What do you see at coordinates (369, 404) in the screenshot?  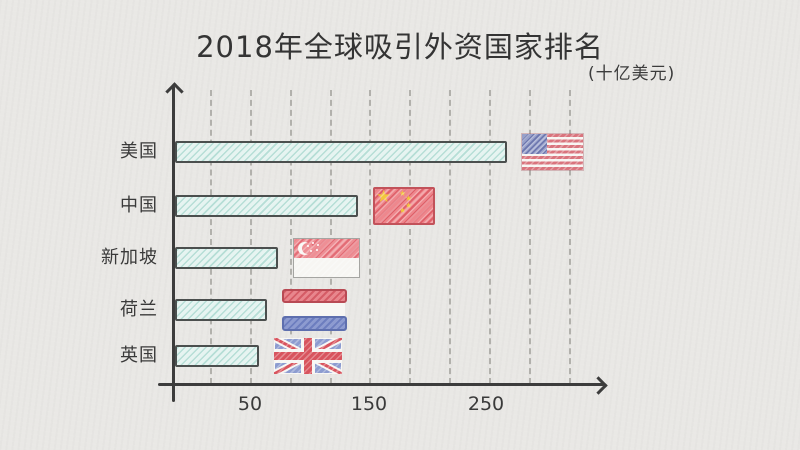 I see `x-tick-label: 150` at bounding box center [369, 404].